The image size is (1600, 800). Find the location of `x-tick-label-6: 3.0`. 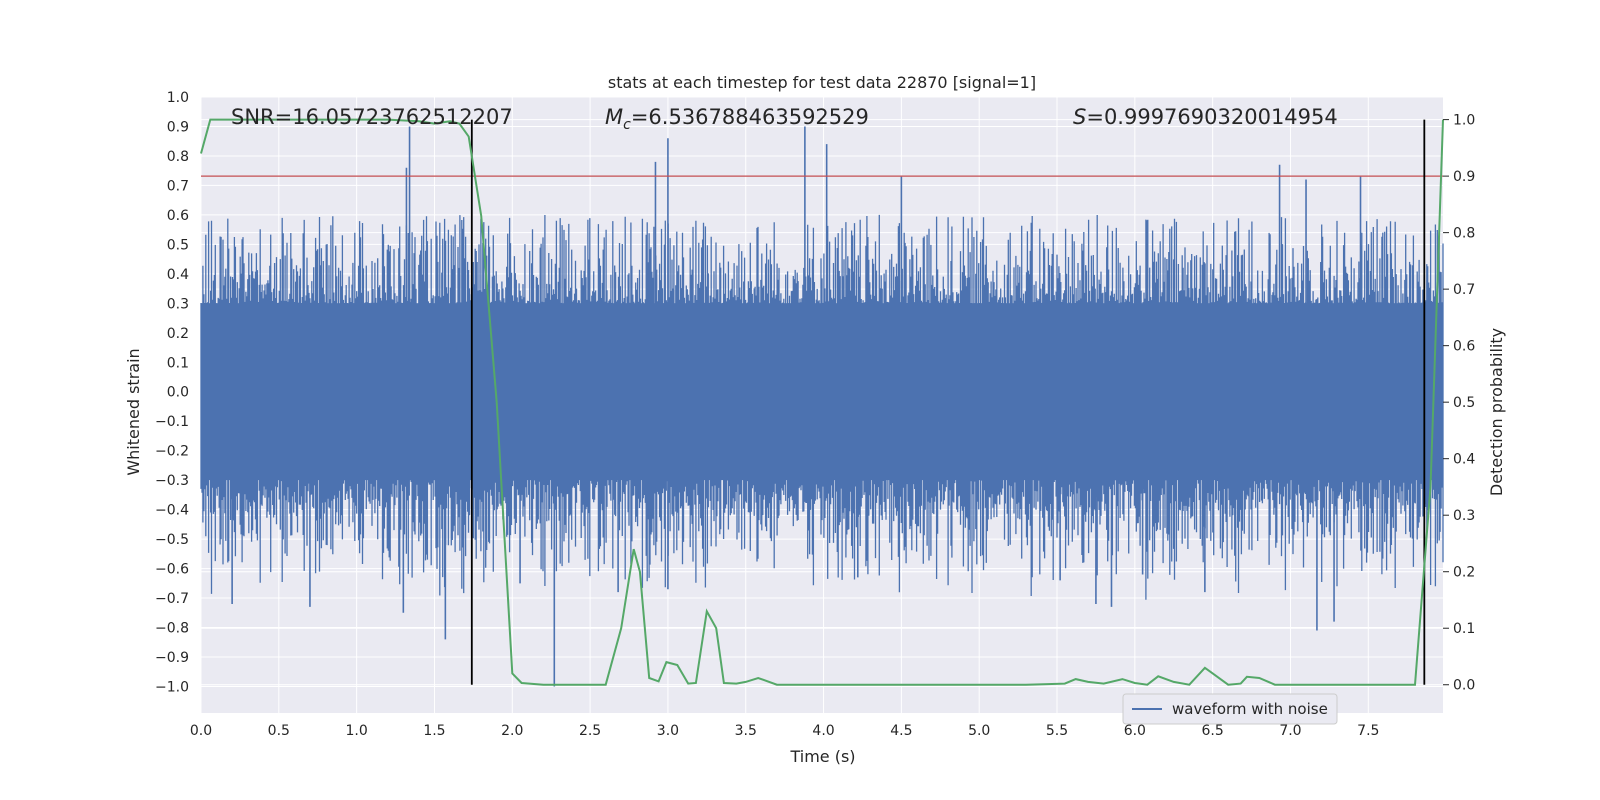

x-tick-label-6: 3.0 is located at coordinates (668, 731).